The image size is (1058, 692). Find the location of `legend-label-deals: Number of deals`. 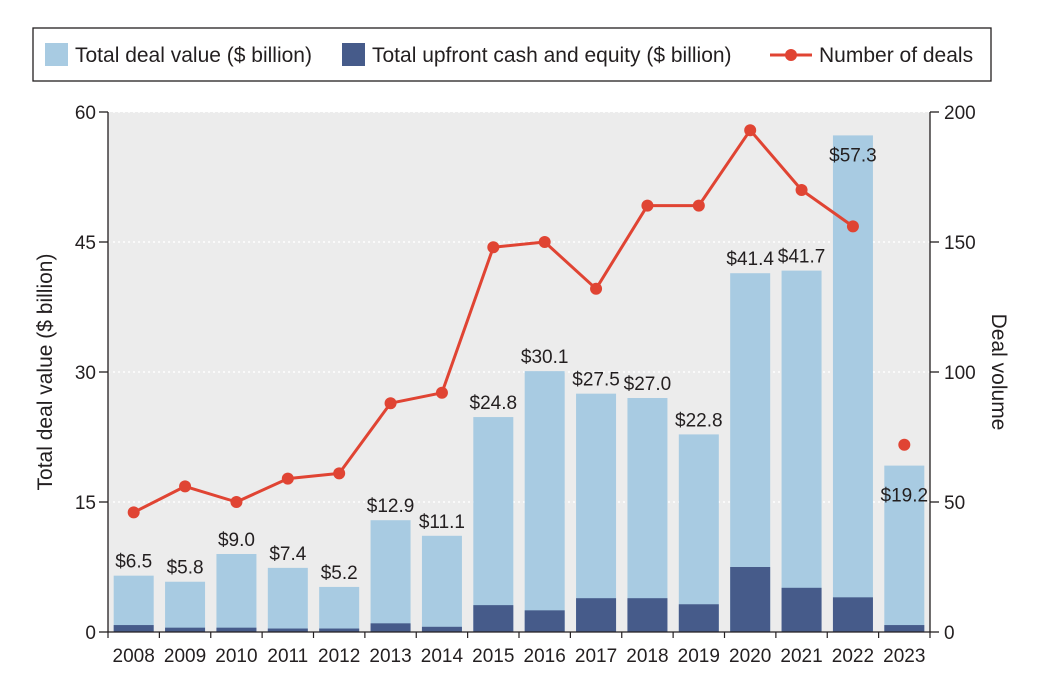

legend-label-deals: Number of deals is located at coordinates (896, 55).